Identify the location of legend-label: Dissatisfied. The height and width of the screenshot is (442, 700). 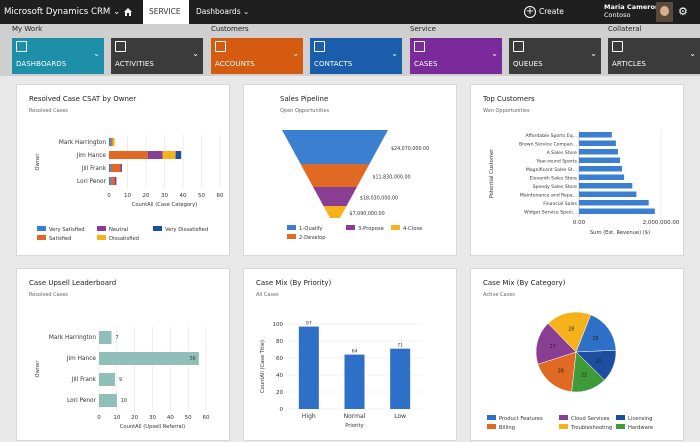
(124, 239).